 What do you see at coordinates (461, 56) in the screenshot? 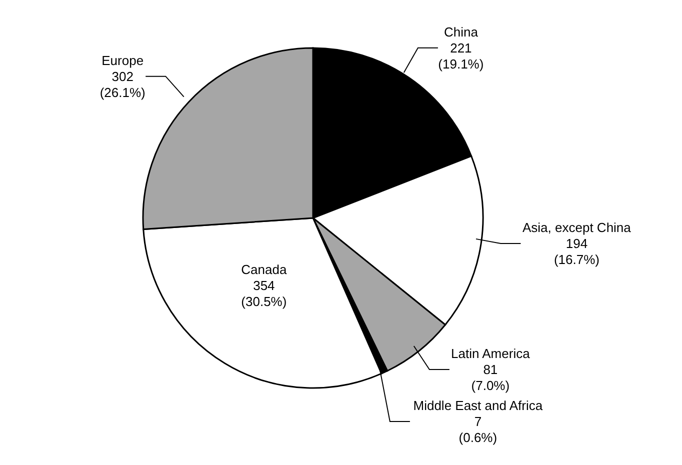
I see `data-label: 221 (19.1%)` at bounding box center [461, 56].